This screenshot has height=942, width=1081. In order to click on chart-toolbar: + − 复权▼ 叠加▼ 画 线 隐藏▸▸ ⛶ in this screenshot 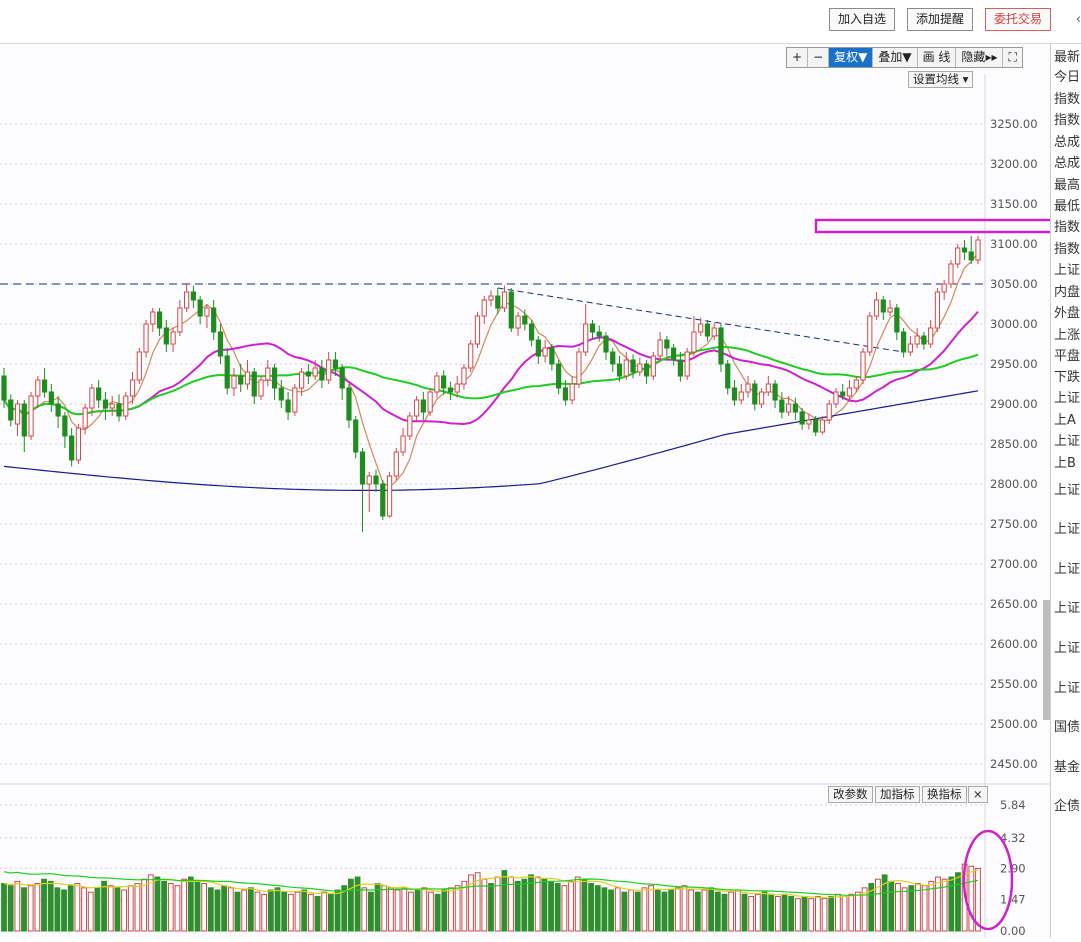, I will do `click(904, 57)`.